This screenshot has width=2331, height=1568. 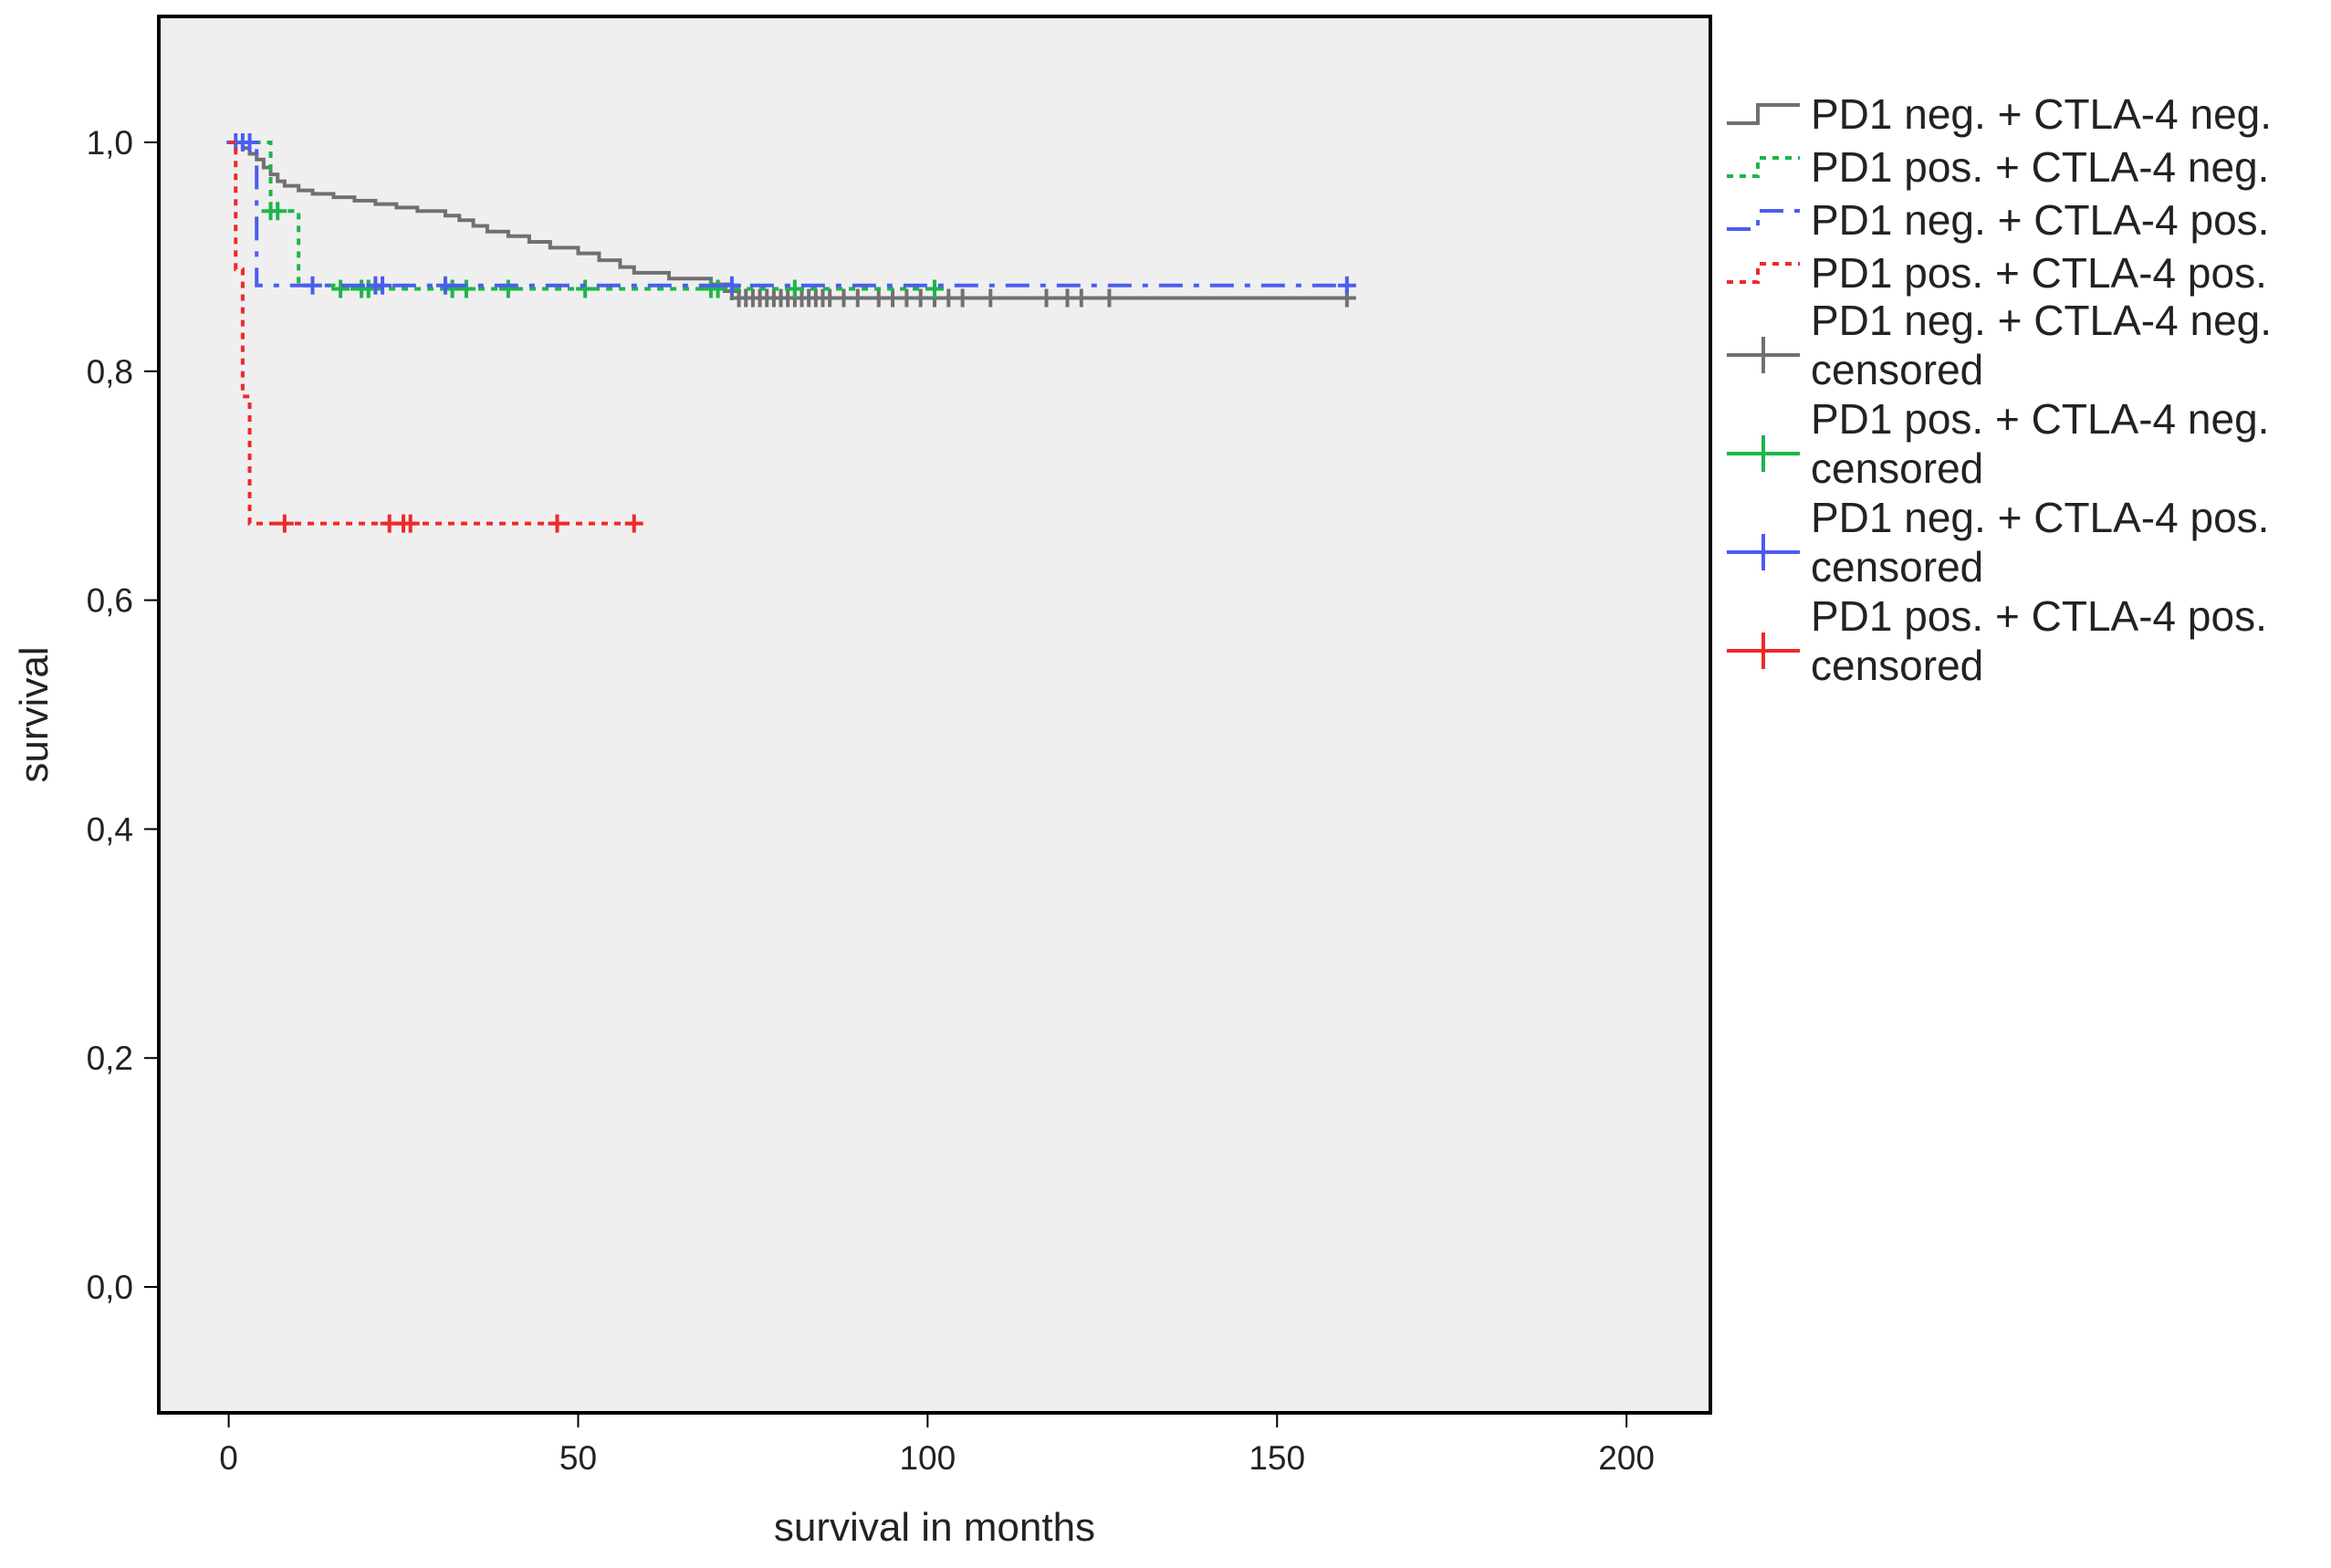 I want to click on y-tick-label: 0,0, so click(x=110, y=1288).